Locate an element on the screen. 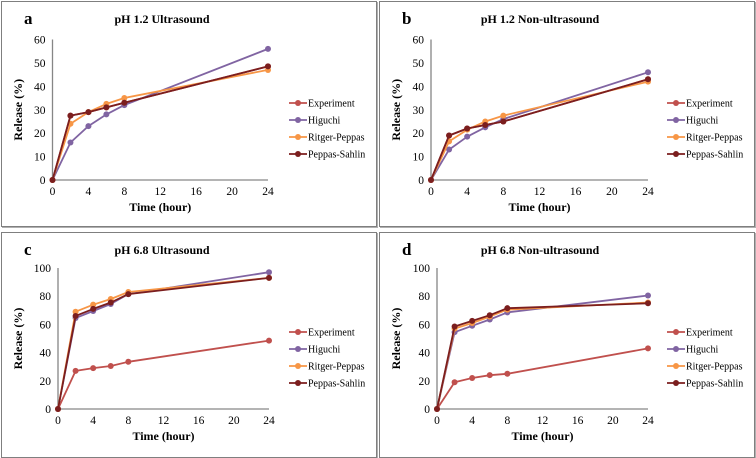  legend-label: Higuchi is located at coordinates (702, 121).